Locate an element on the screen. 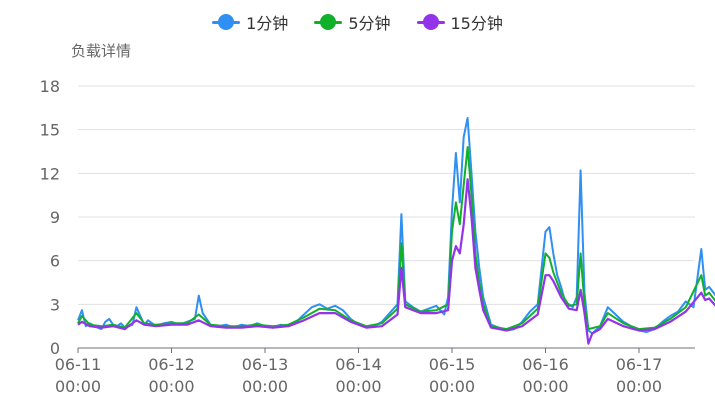  y-tick-label: 3 is located at coordinates (55, 304).